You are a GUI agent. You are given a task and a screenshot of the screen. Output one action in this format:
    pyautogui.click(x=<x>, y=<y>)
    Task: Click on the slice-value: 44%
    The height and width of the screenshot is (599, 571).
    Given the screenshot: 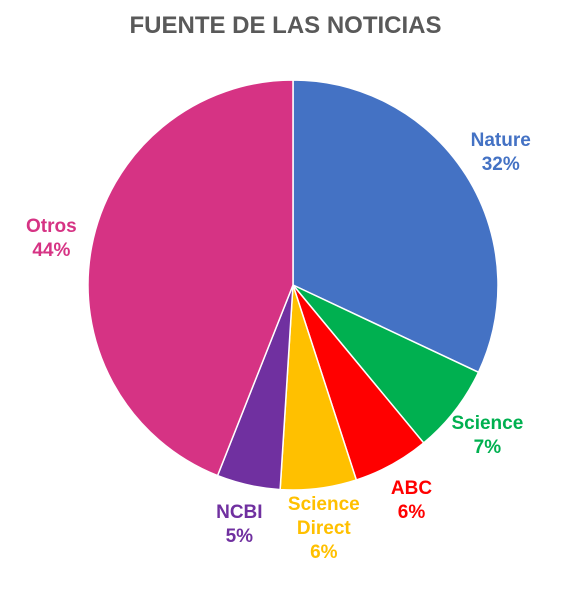 What is the action you would take?
    pyautogui.click(x=51, y=250)
    